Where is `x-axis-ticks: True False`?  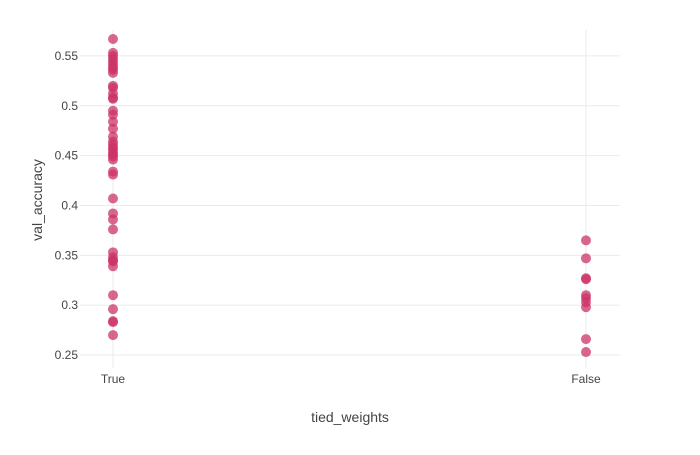 x-axis-ticks: True False is located at coordinates (351, 379).